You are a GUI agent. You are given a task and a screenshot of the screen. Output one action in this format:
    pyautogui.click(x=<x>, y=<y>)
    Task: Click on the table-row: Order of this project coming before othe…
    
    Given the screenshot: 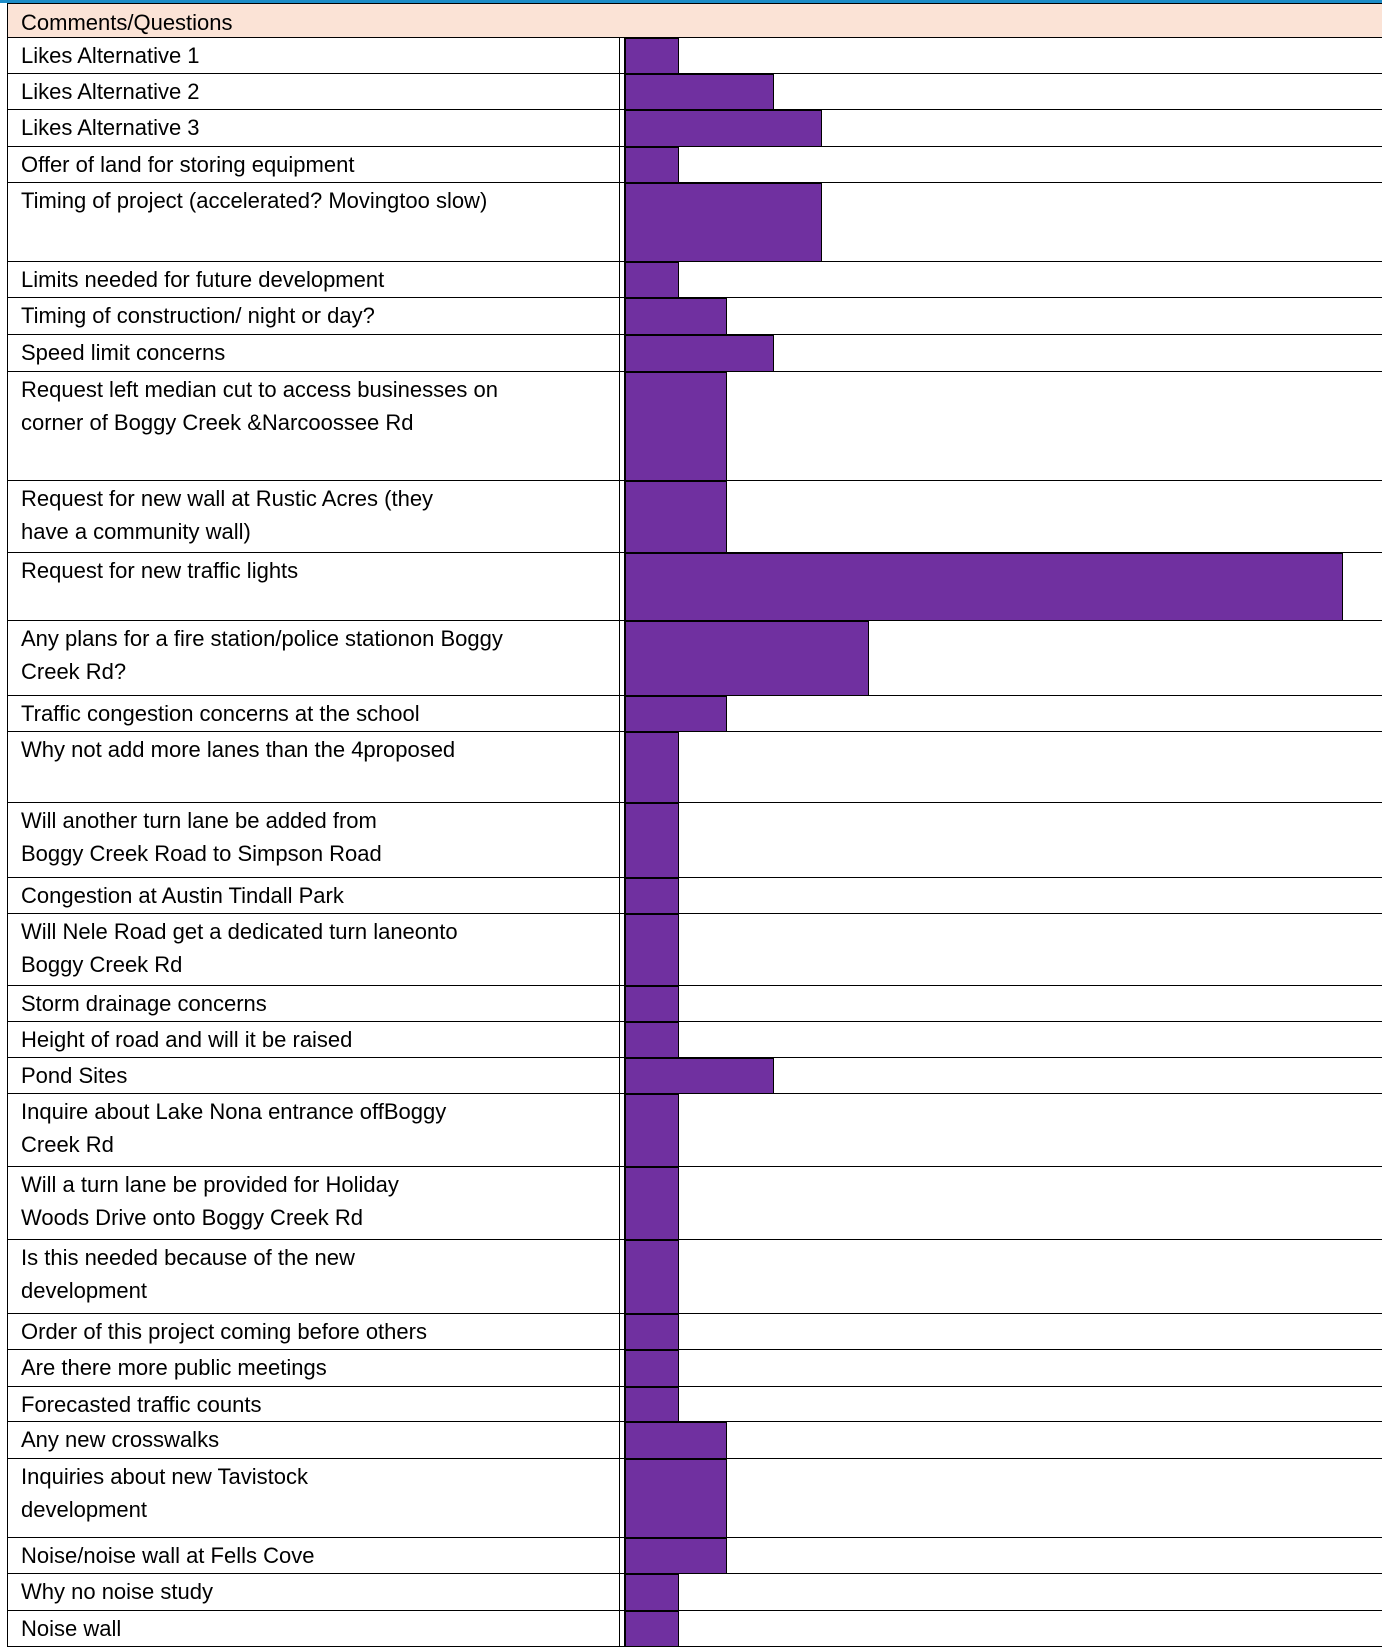 What is the action you would take?
    pyautogui.click(x=694, y=1332)
    